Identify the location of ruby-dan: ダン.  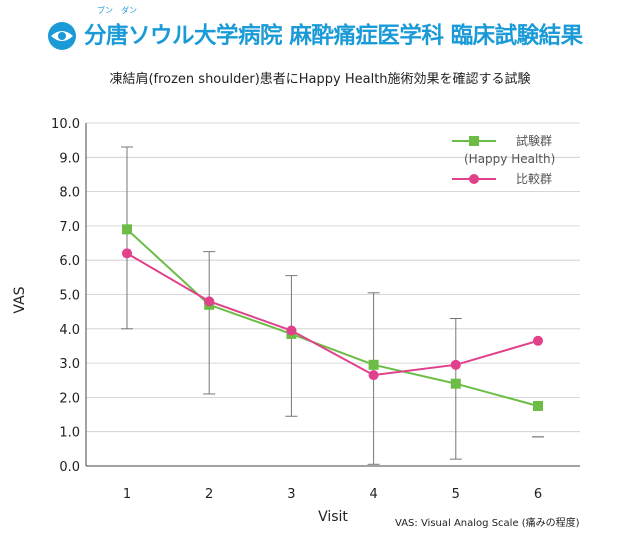
(129, 10).